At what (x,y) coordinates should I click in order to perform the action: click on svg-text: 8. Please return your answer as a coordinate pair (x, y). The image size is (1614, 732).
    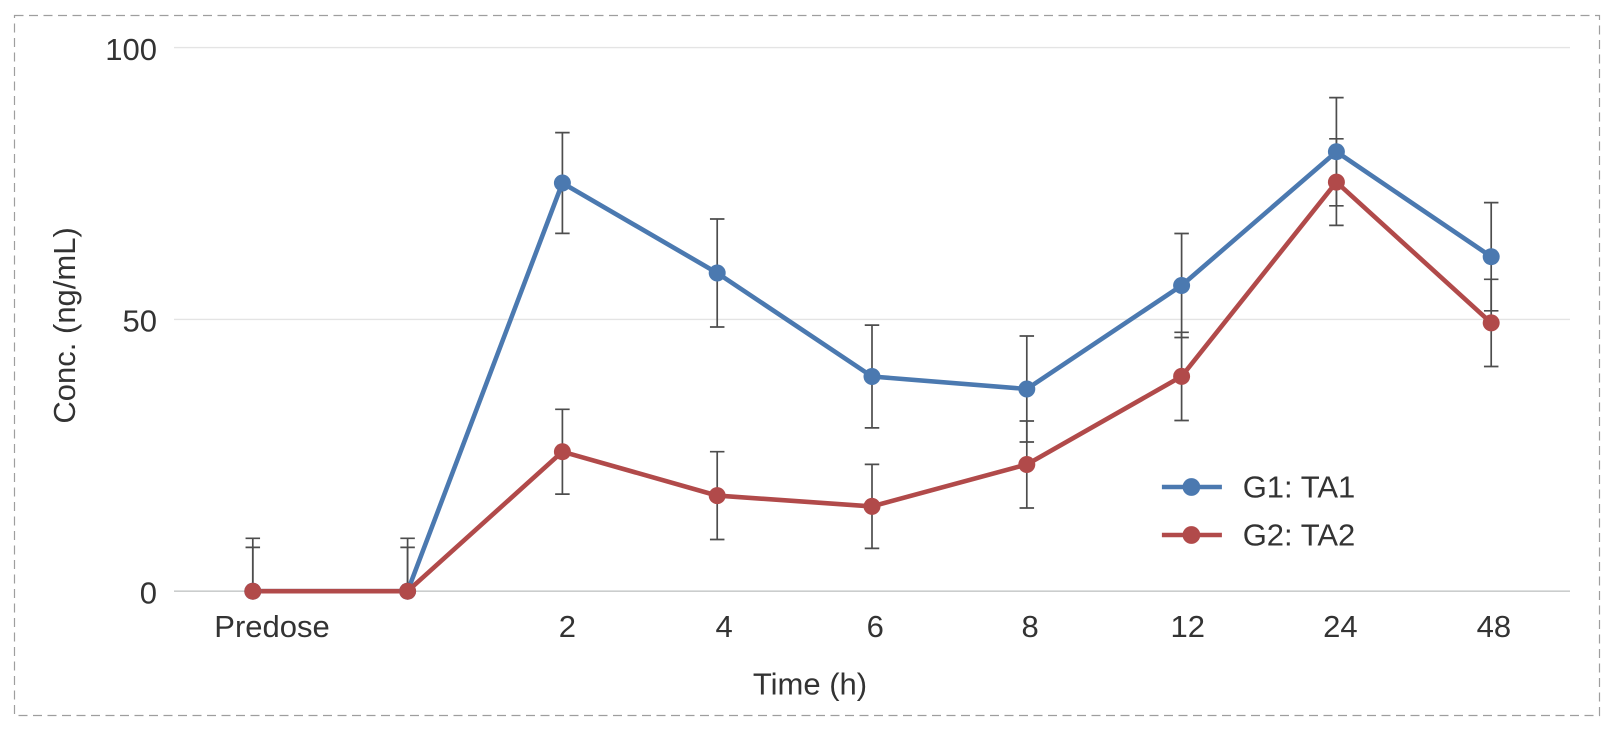
    Looking at the image, I should click on (1029, 626).